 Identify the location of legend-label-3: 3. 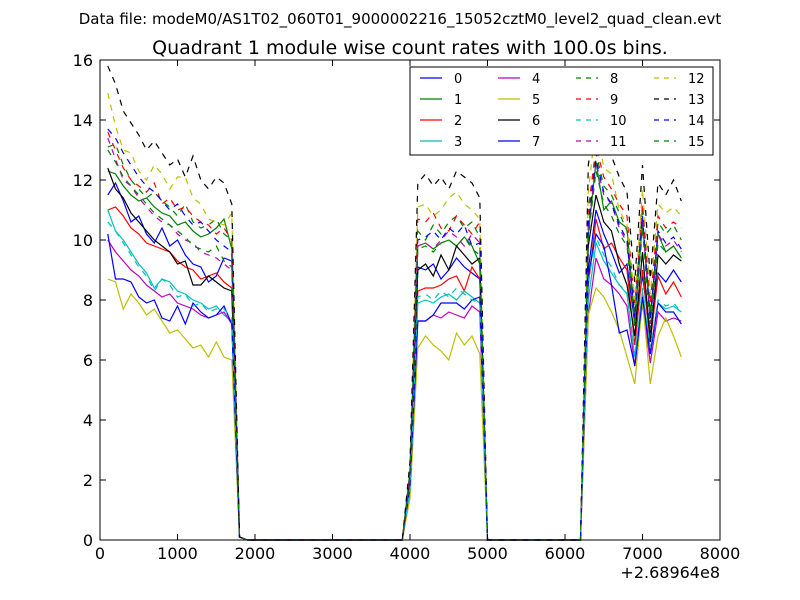
(458, 142).